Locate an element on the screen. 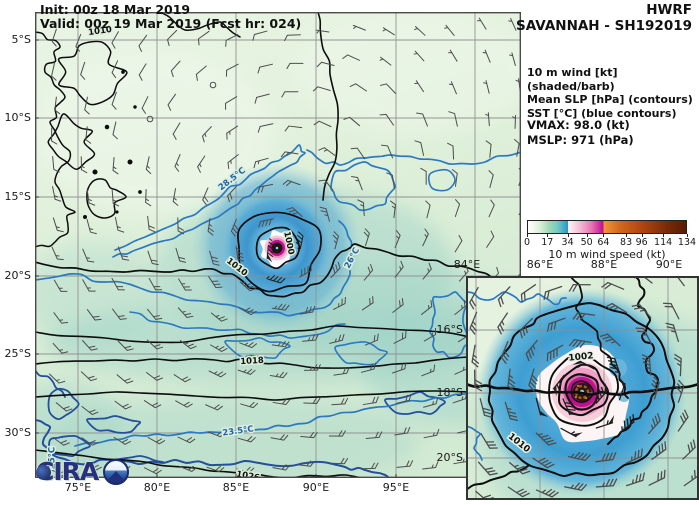 The height and width of the screenshot is (505, 699). colorbar-tick-label: 83 is located at coordinates (626, 242).